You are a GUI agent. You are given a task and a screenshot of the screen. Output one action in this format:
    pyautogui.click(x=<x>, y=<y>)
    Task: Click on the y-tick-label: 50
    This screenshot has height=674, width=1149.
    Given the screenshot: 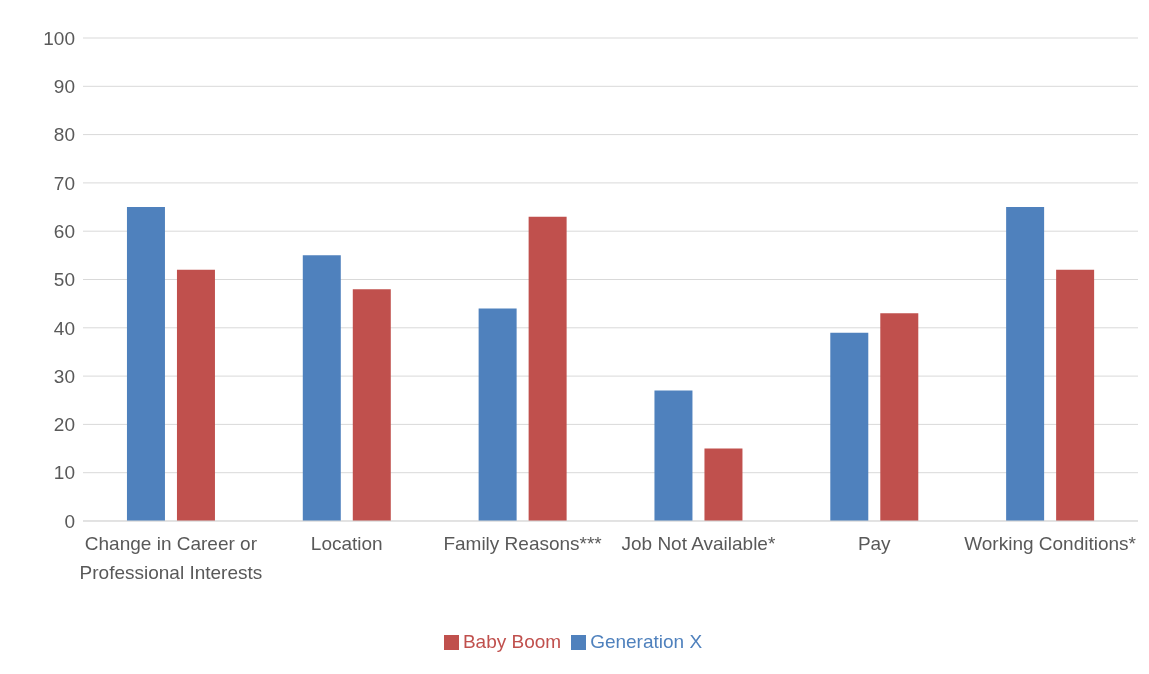 What is the action you would take?
    pyautogui.click(x=64, y=280)
    